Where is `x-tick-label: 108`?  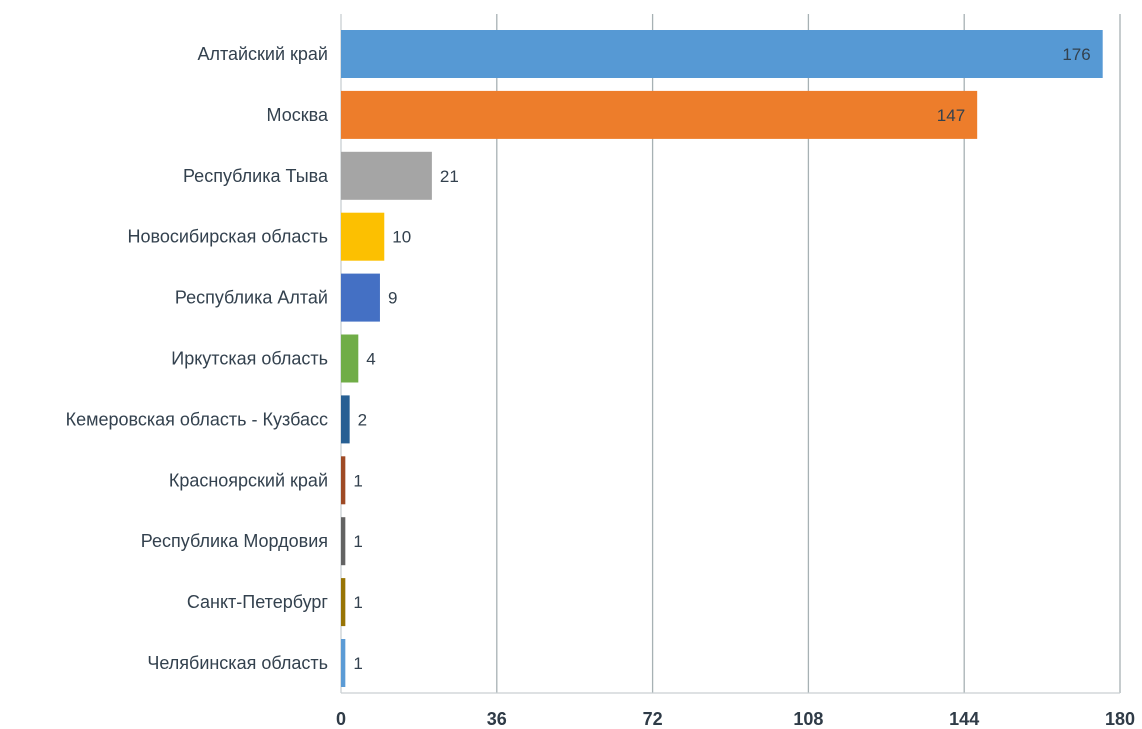
x-tick-label: 108 is located at coordinates (808, 719).